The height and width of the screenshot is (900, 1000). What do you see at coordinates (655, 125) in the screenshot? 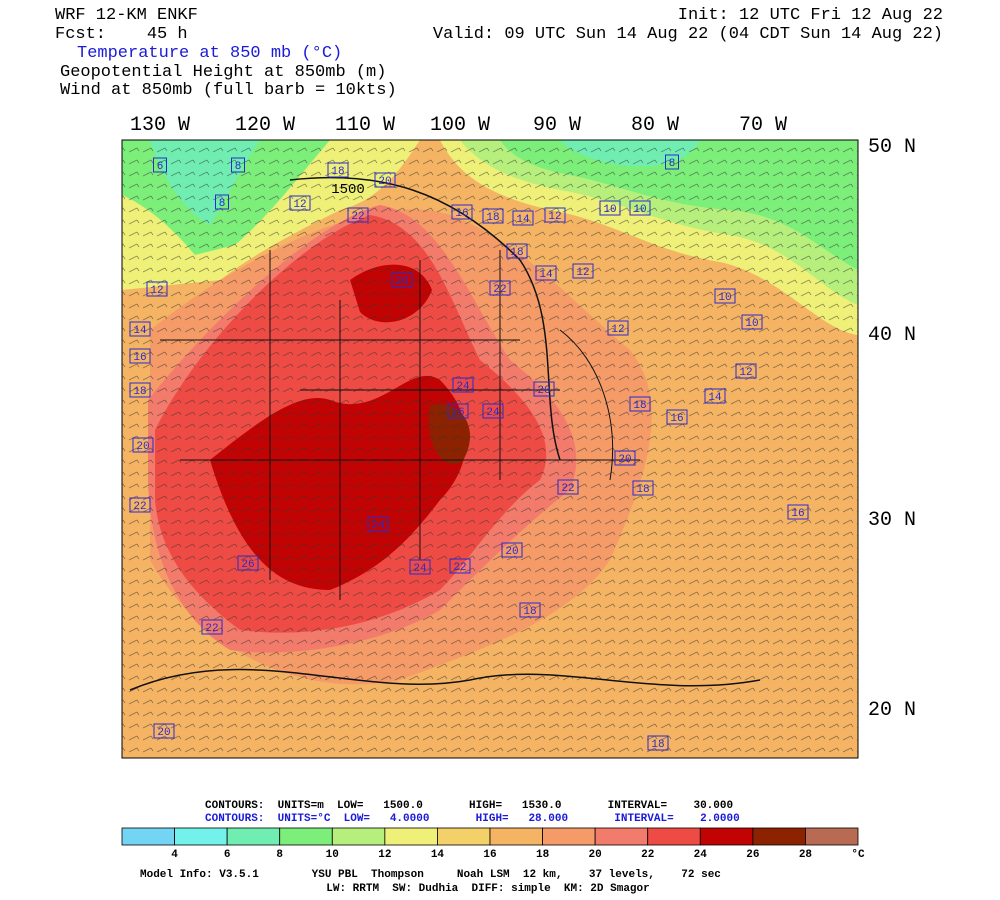
I see `longitude-label: 80 W` at bounding box center [655, 125].